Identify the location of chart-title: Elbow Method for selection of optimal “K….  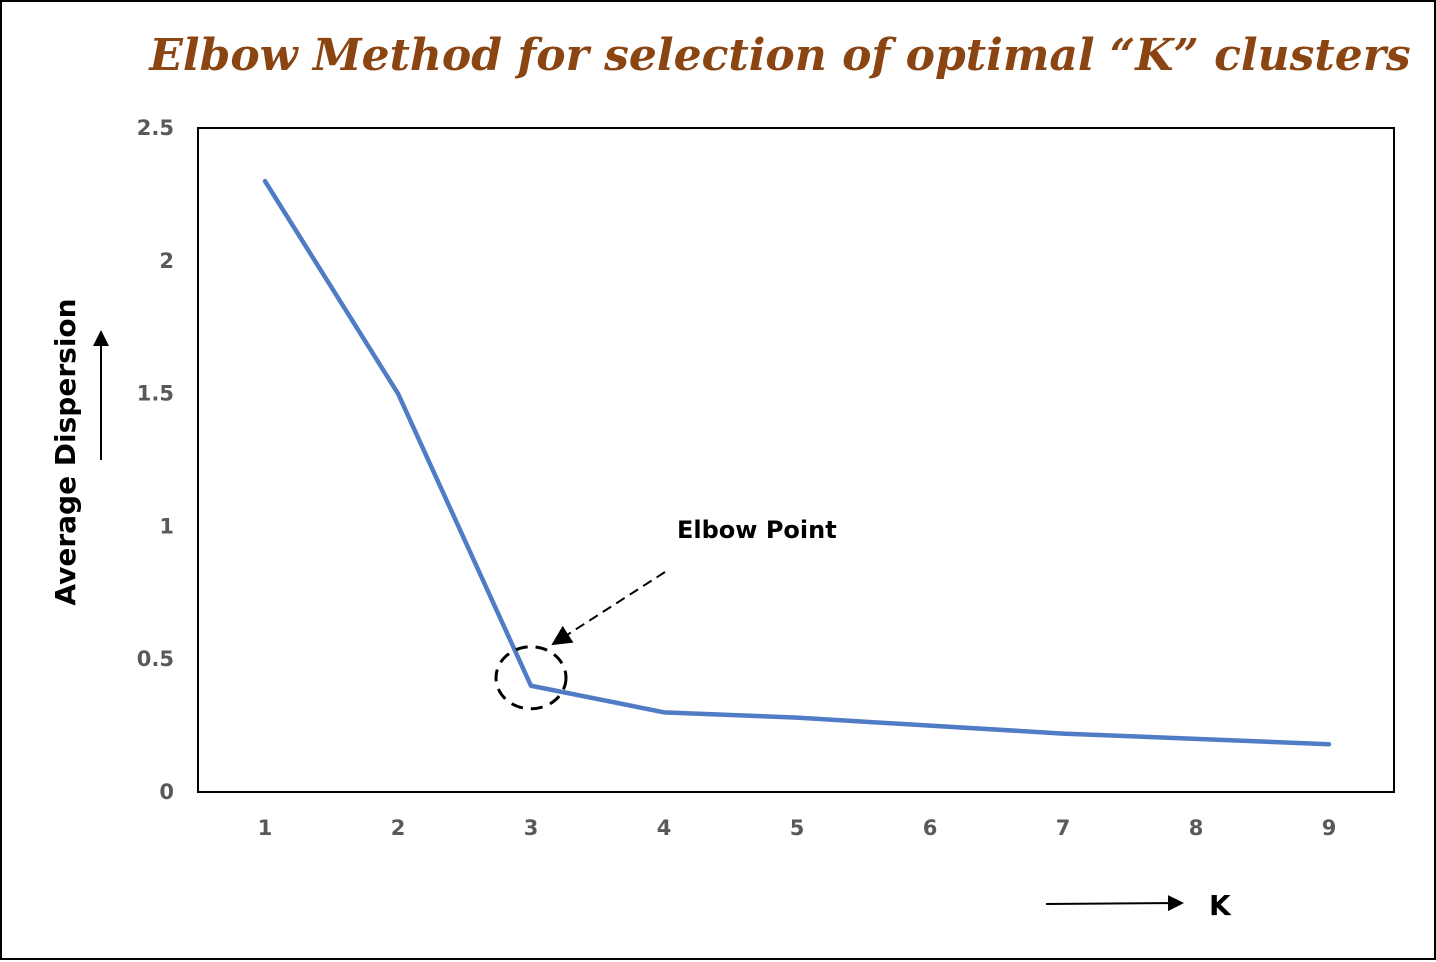
(778, 55).